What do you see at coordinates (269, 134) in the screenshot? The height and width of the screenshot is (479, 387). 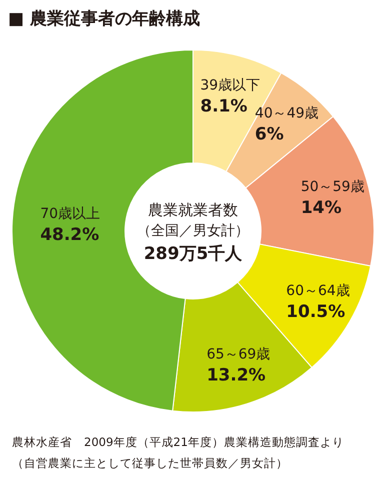 I see `data-label: 6%` at bounding box center [269, 134].